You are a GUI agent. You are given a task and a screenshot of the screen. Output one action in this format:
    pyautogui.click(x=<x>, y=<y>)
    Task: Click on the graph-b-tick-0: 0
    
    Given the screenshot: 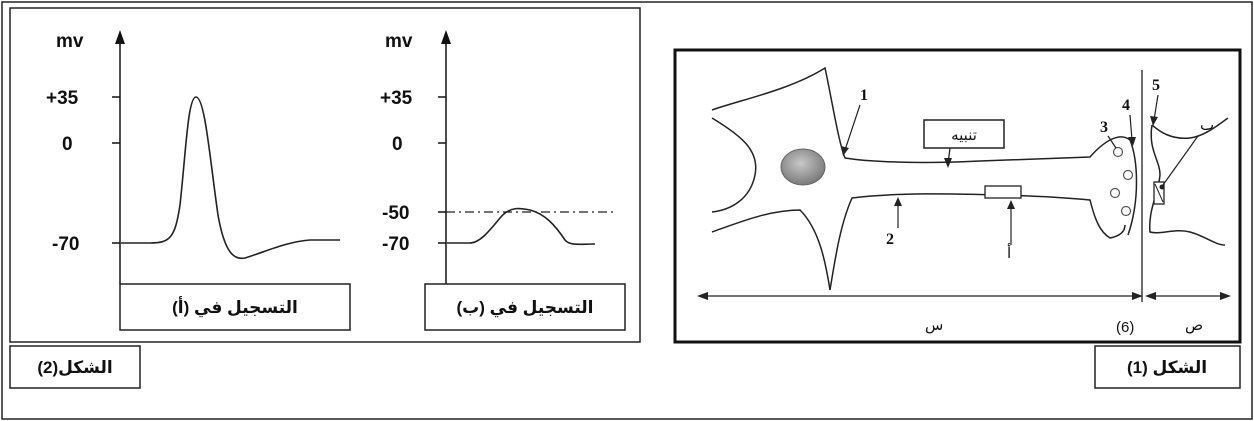 What is the action you would take?
    pyautogui.click(x=397, y=144)
    